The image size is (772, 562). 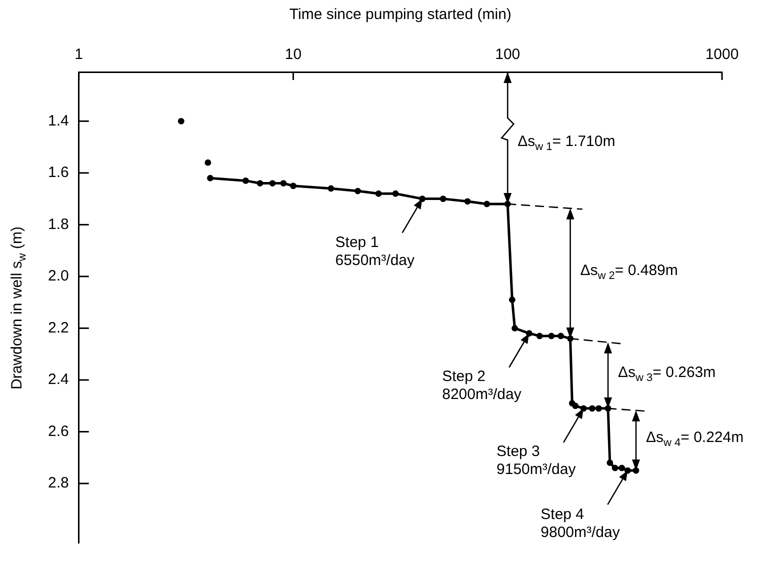 What do you see at coordinates (507, 55) in the screenshot?
I see `x-tick-label: 100` at bounding box center [507, 55].